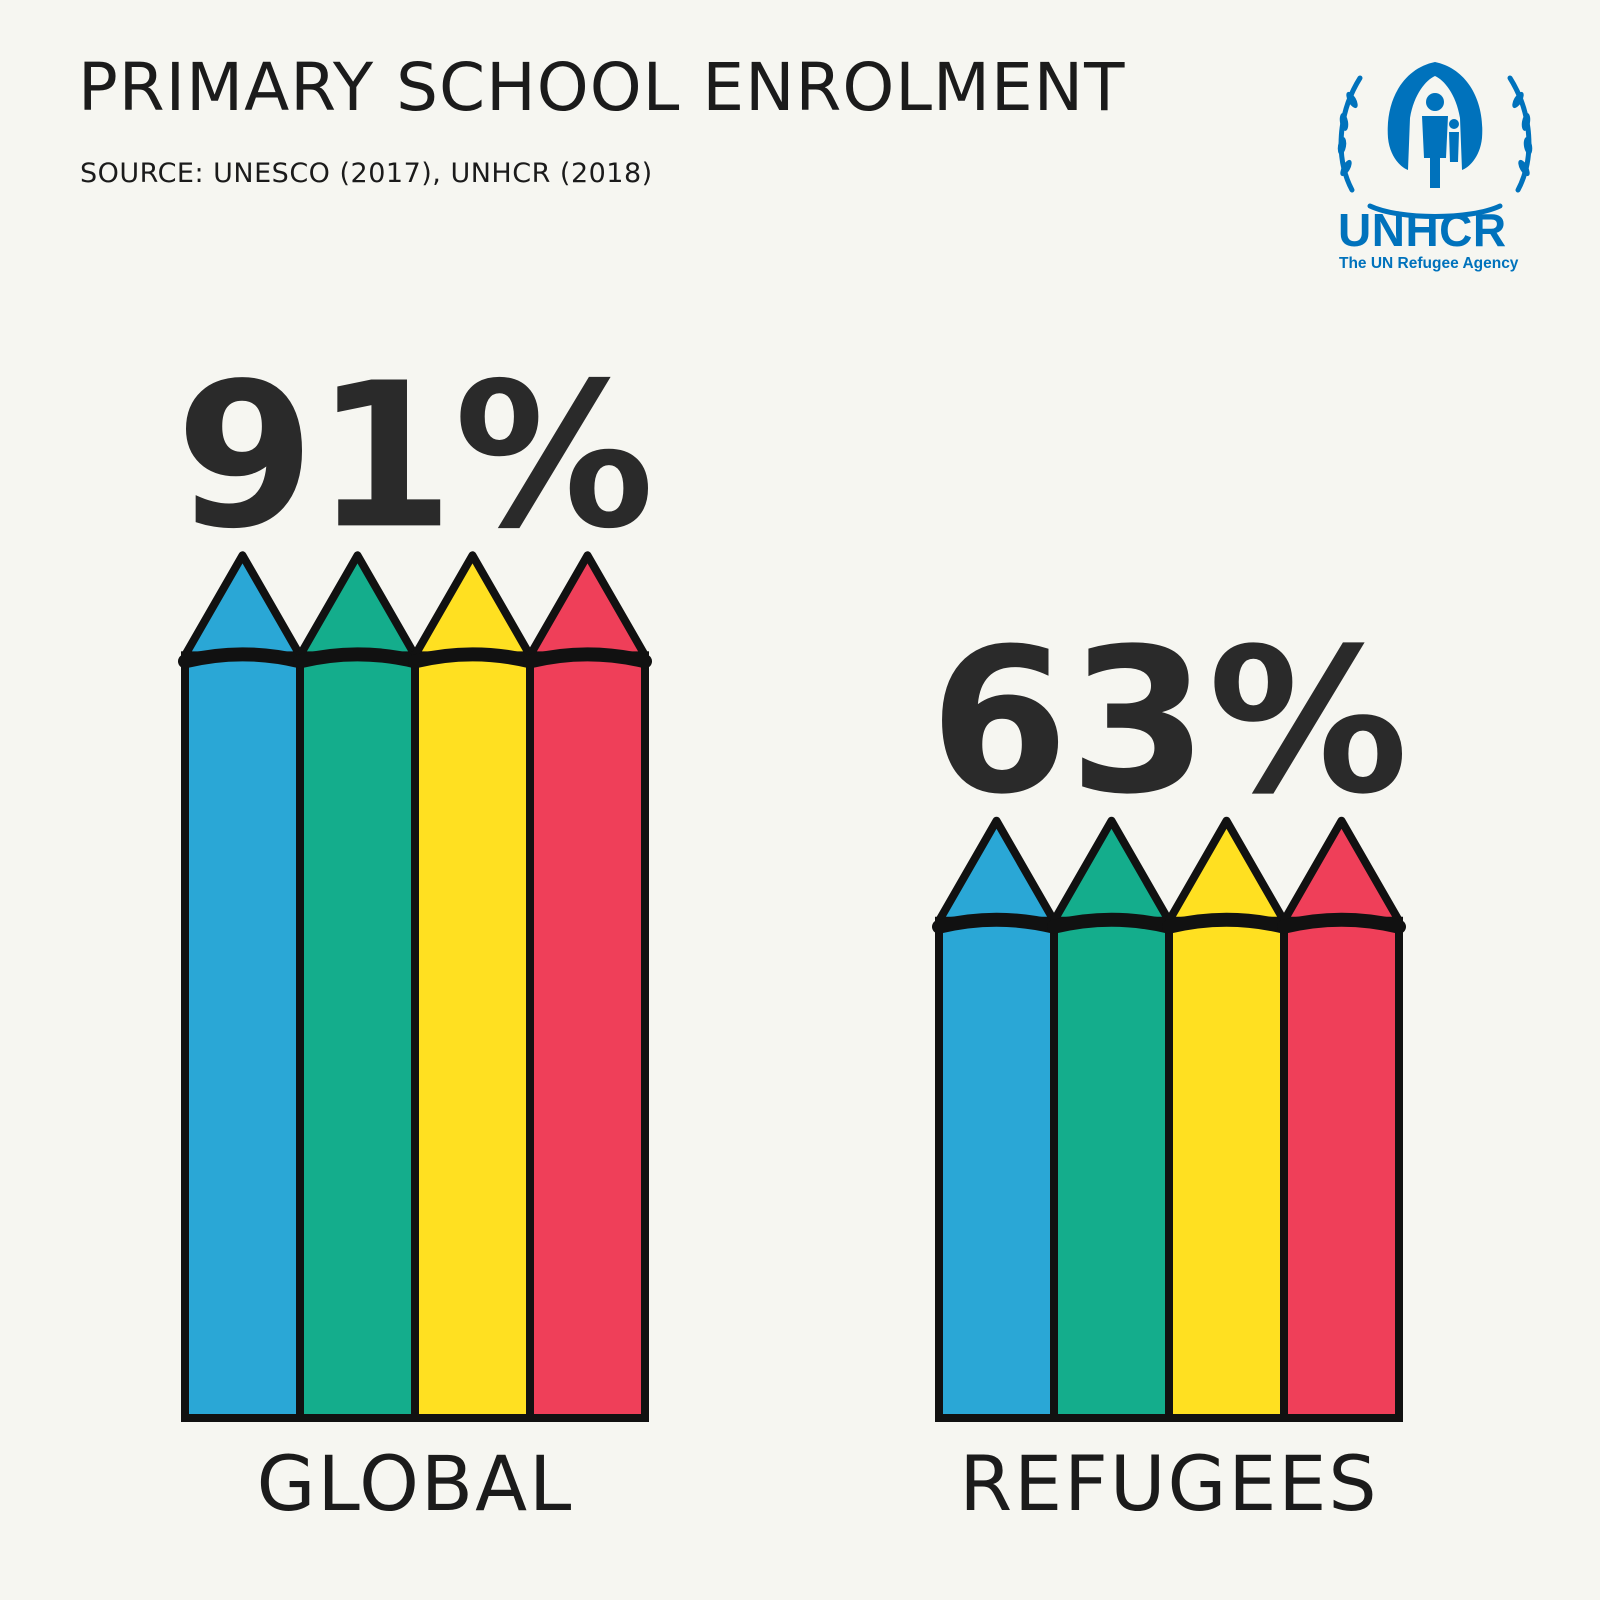 The height and width of the screenshot is (1600, 1600). I want to click on global-value-label: 91%, so click(415, 456).